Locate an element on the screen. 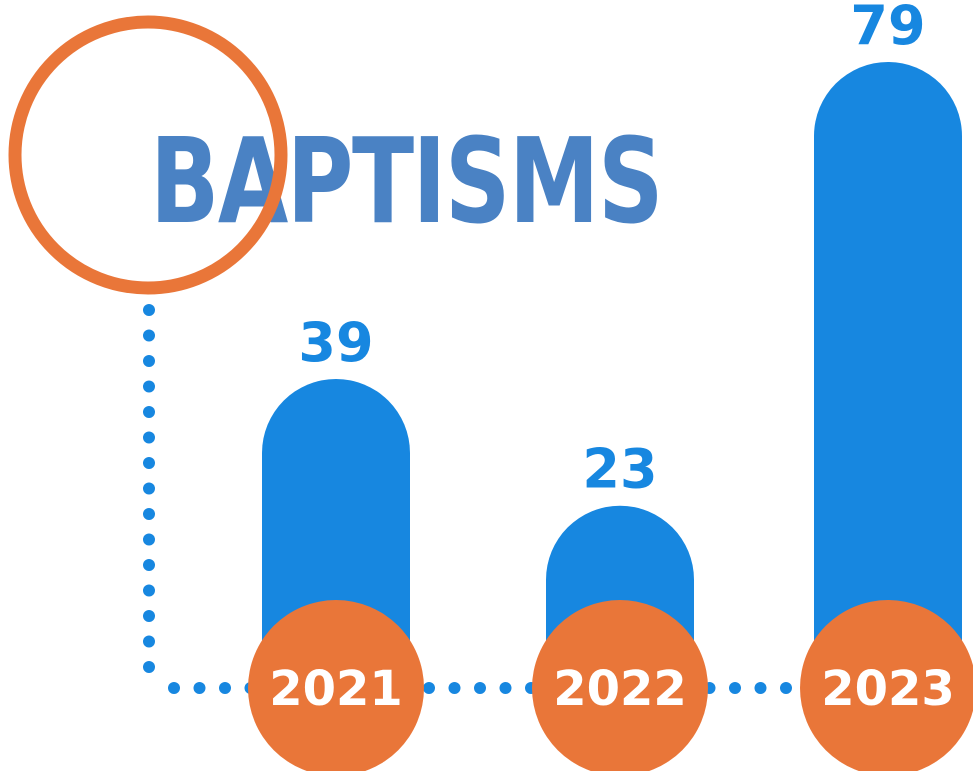  year-label-2023: 2023 is located at coordinates (888, 689).